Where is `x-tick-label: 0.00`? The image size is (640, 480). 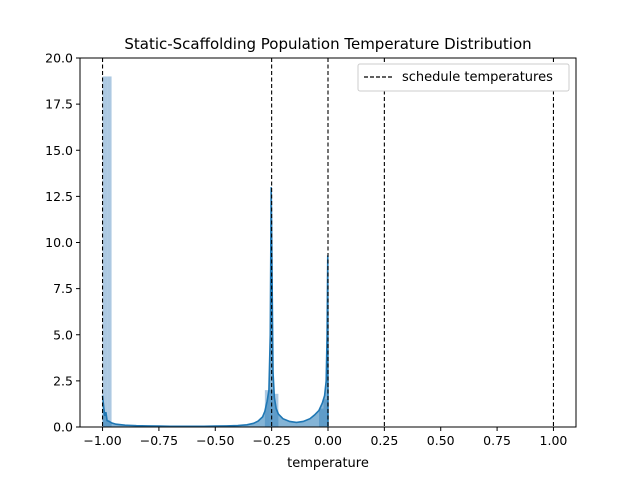
x-tick-label: 0.00 is located at coordinates (328, 440).